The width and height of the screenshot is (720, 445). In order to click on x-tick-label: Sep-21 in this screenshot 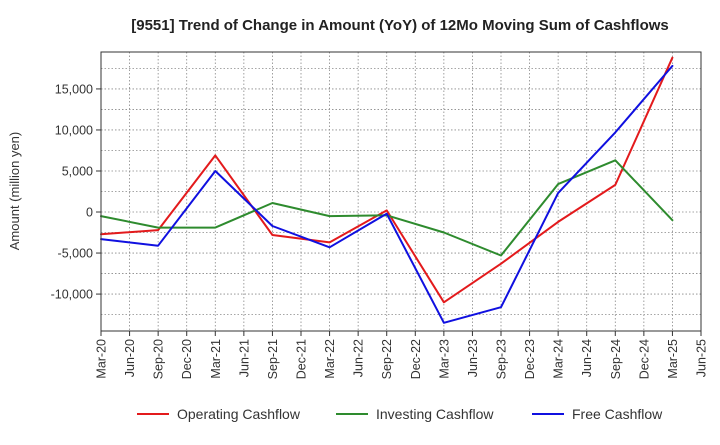, I will do `click(273, 359)`.